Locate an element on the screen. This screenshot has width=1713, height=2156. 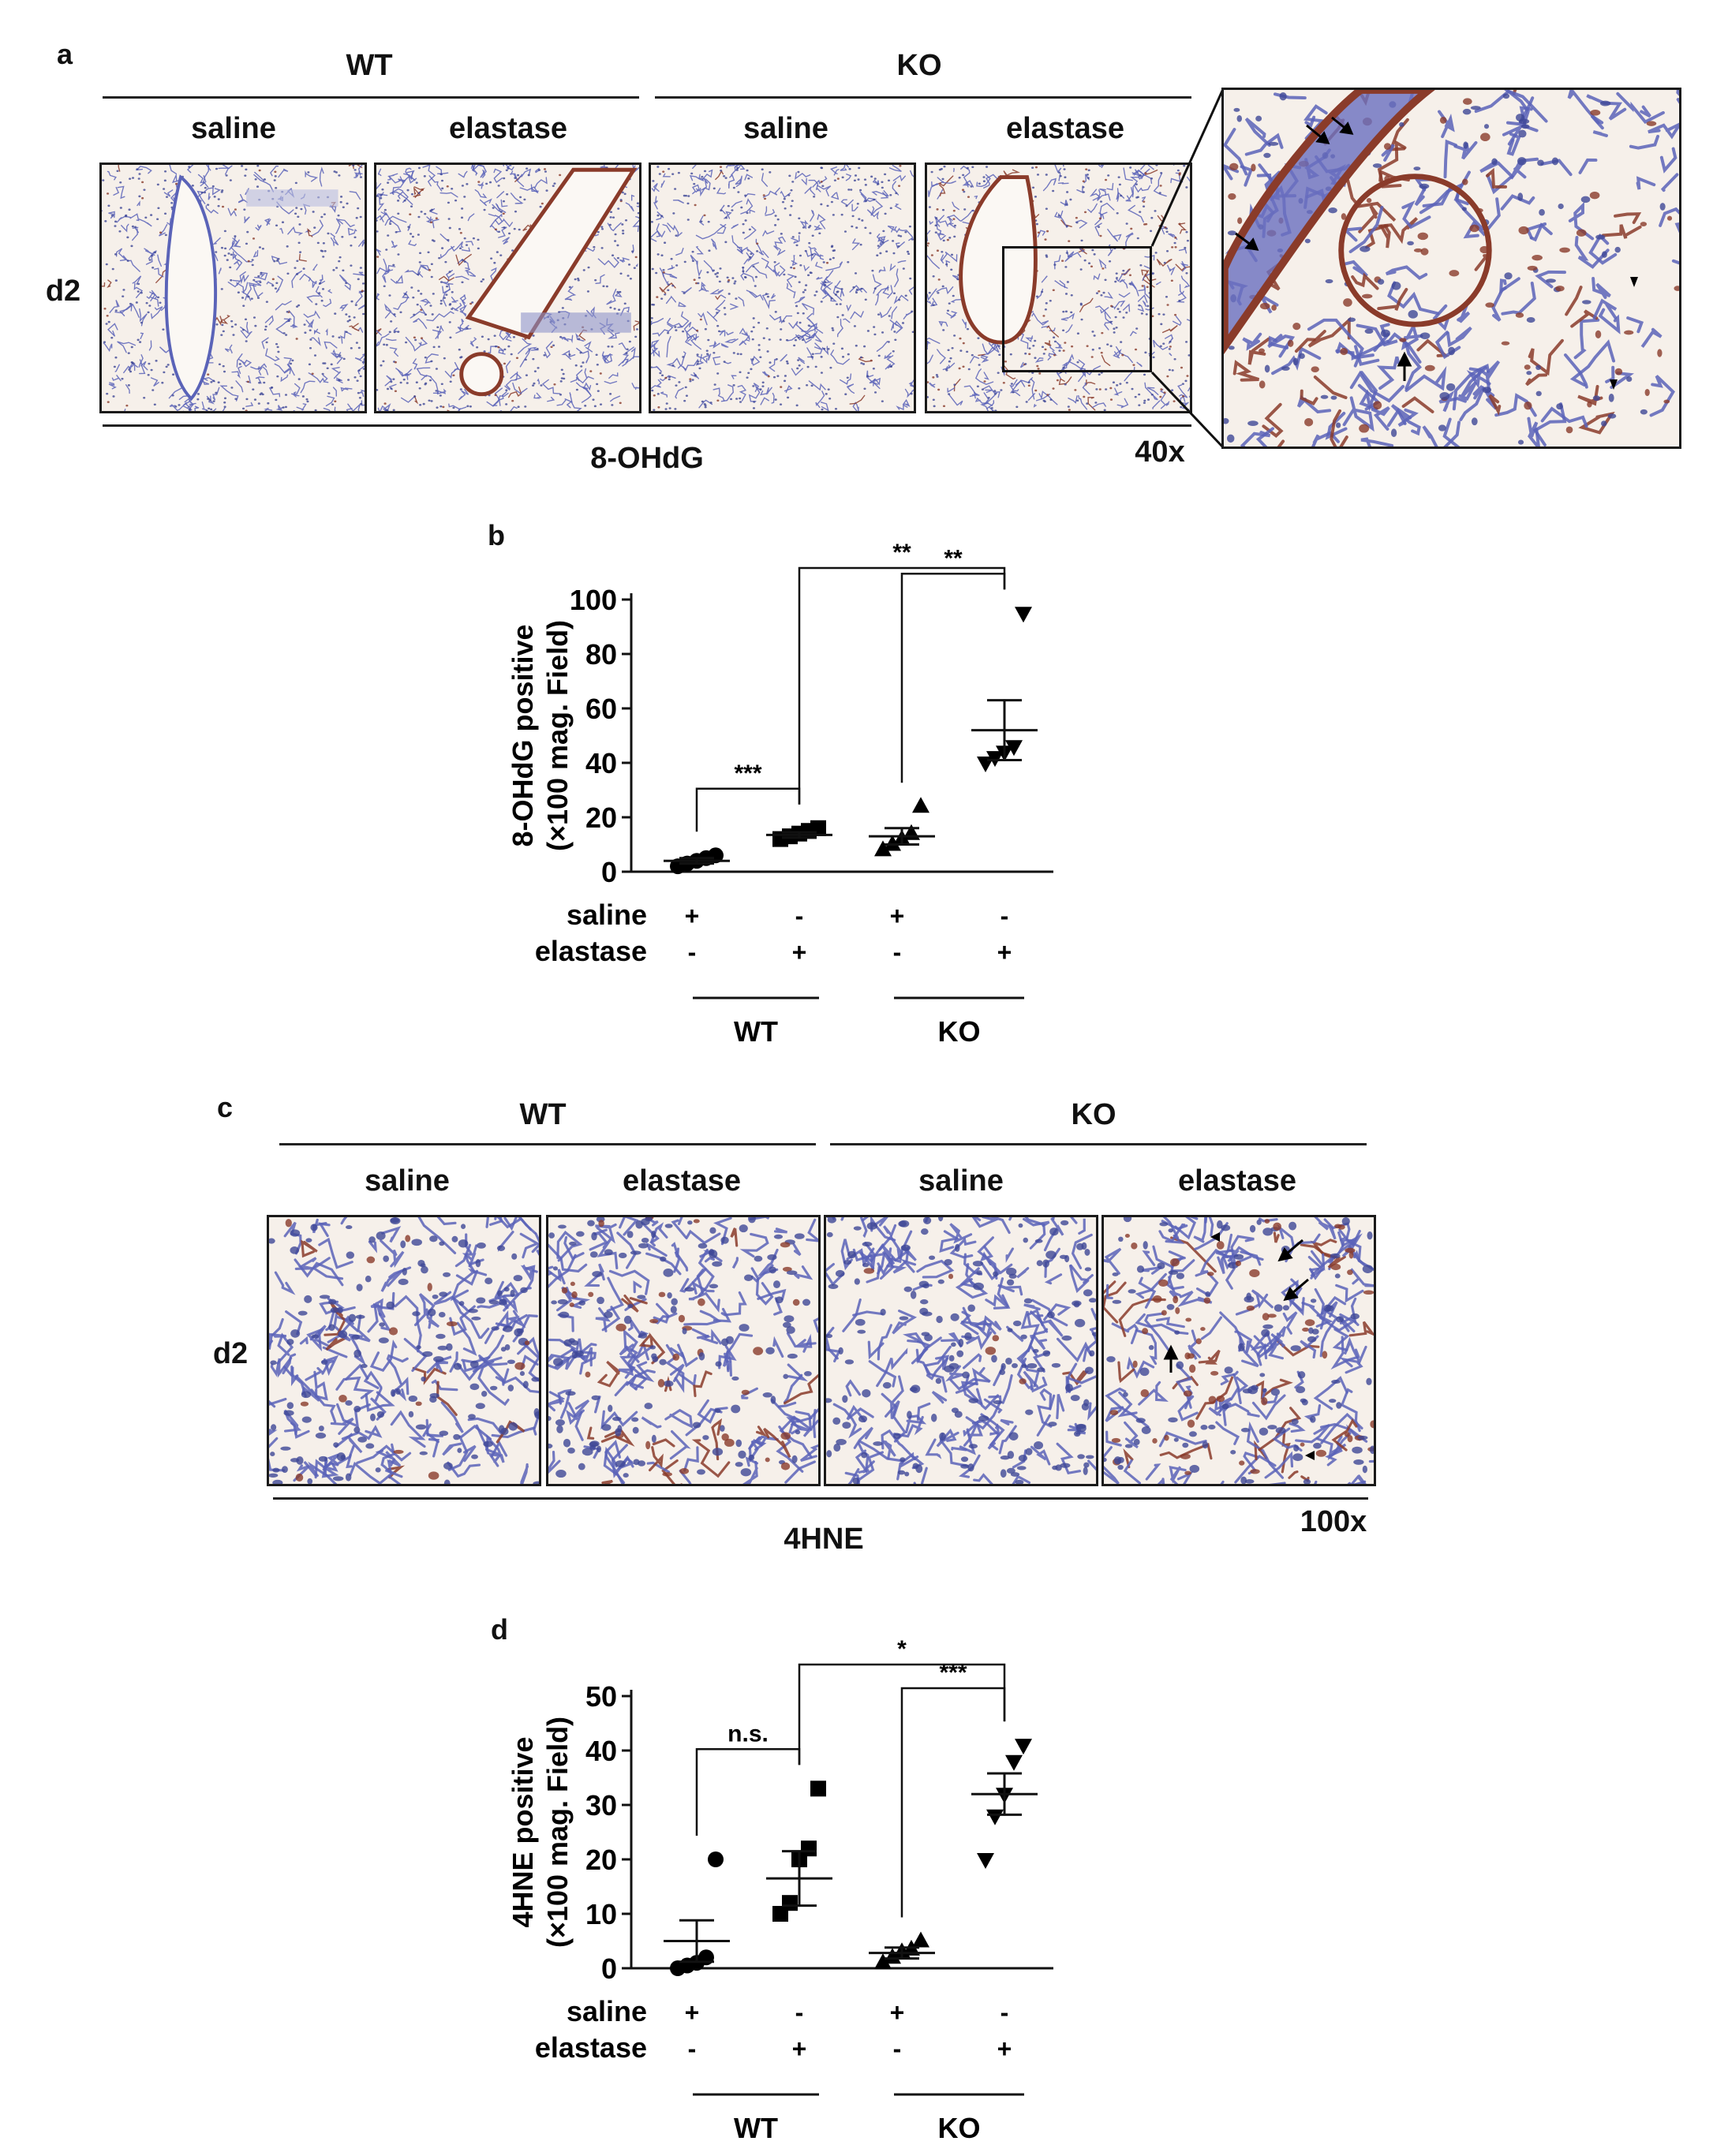
panel-c-condition-4: elastase is located at coordinates (1237, 1181).